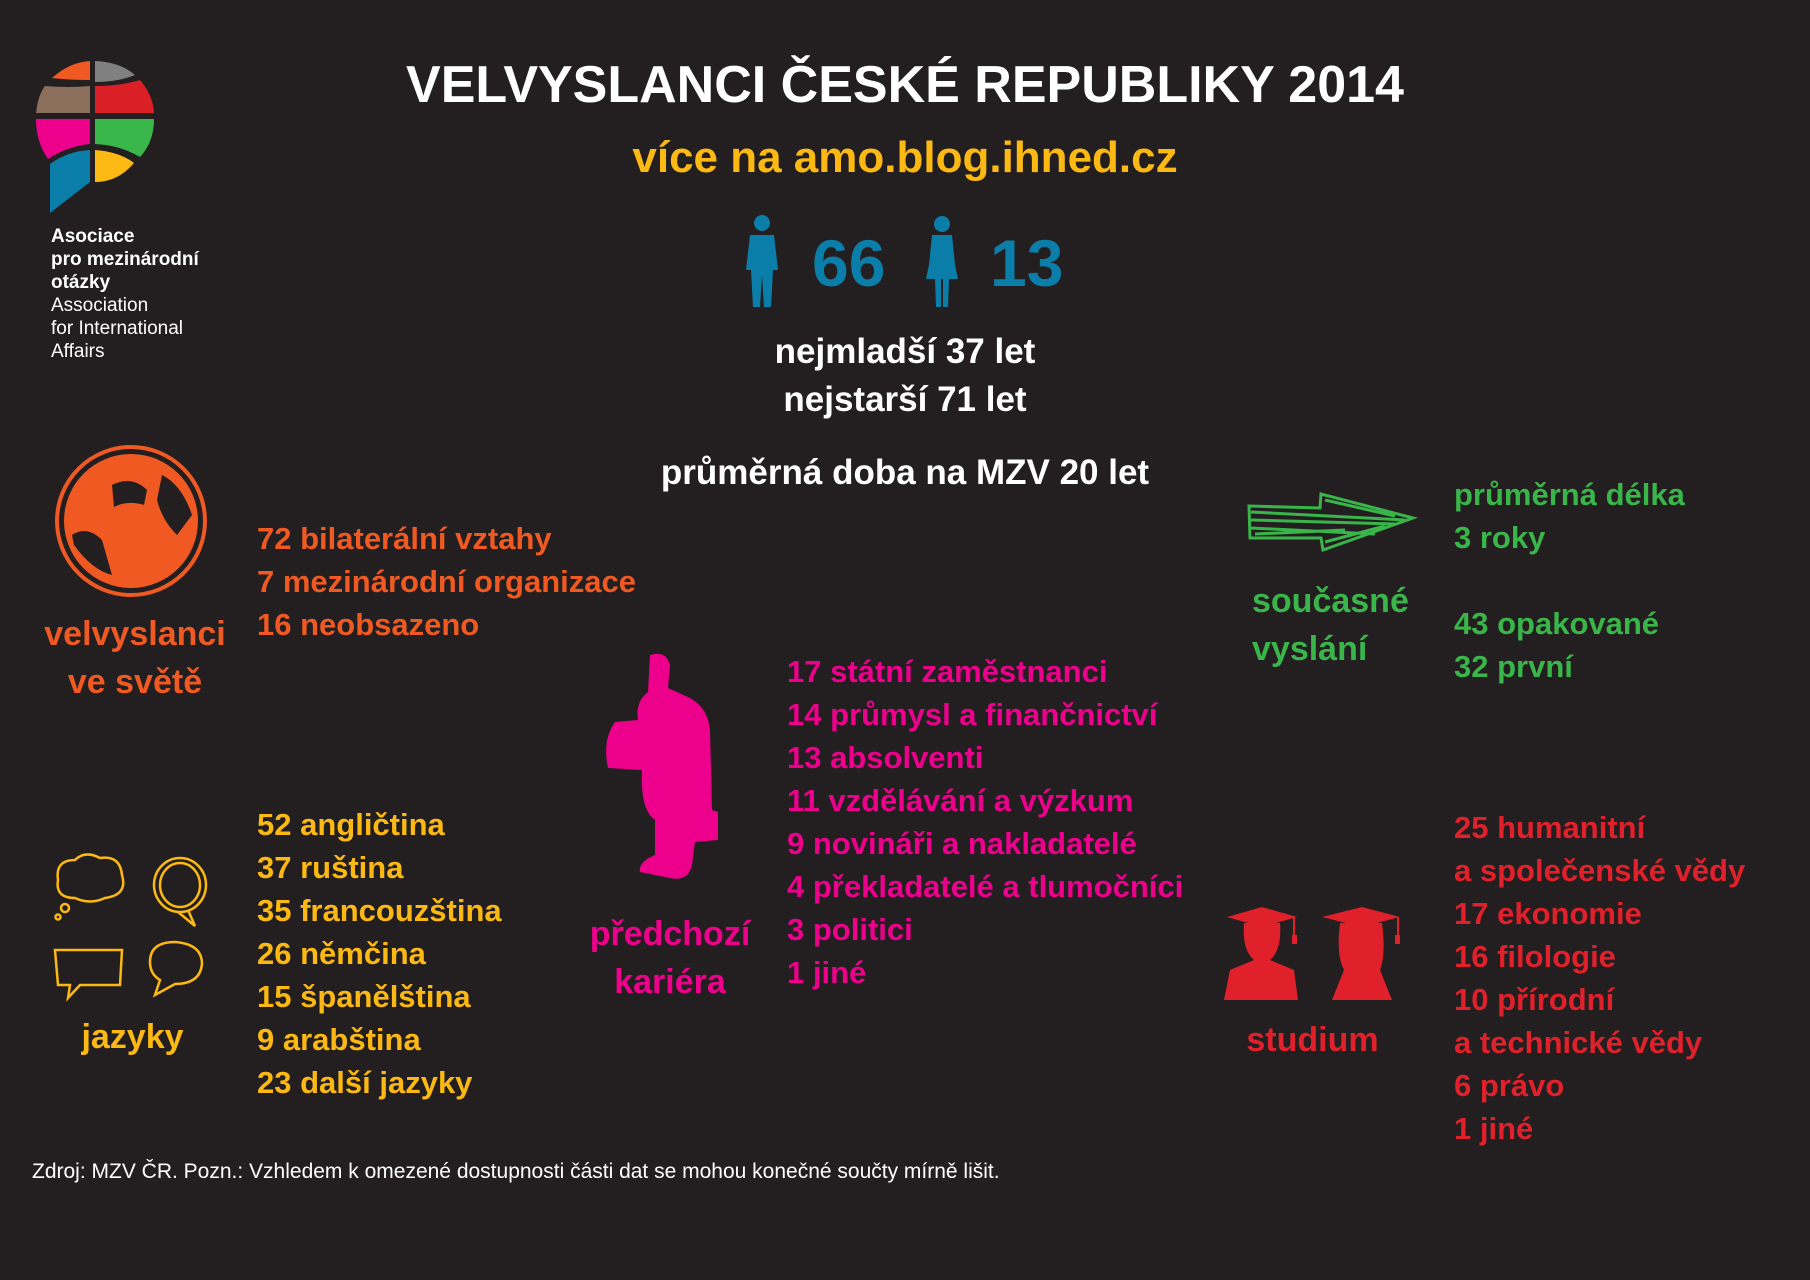 The image size is (1810, 1280). Describe the element at coordinates (135, 634) in the screenshot. I see `world-label-line: velvyslanci` at that location.